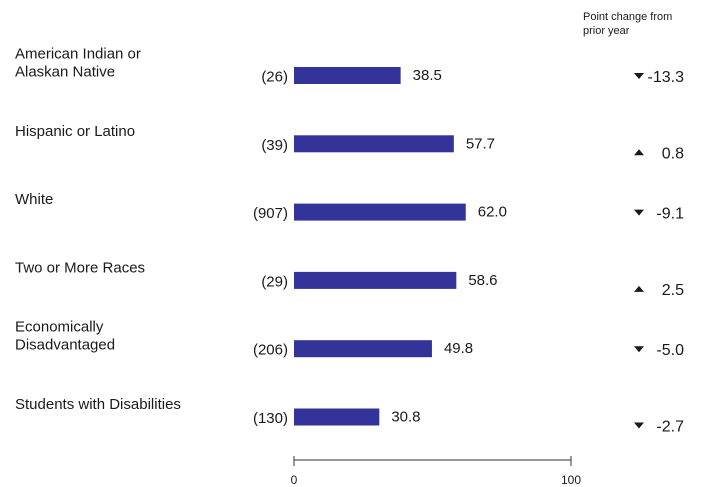 The width and height of the screenshot is (704, 487). I want to click on x-tick-label: 0, so click(294, 480).